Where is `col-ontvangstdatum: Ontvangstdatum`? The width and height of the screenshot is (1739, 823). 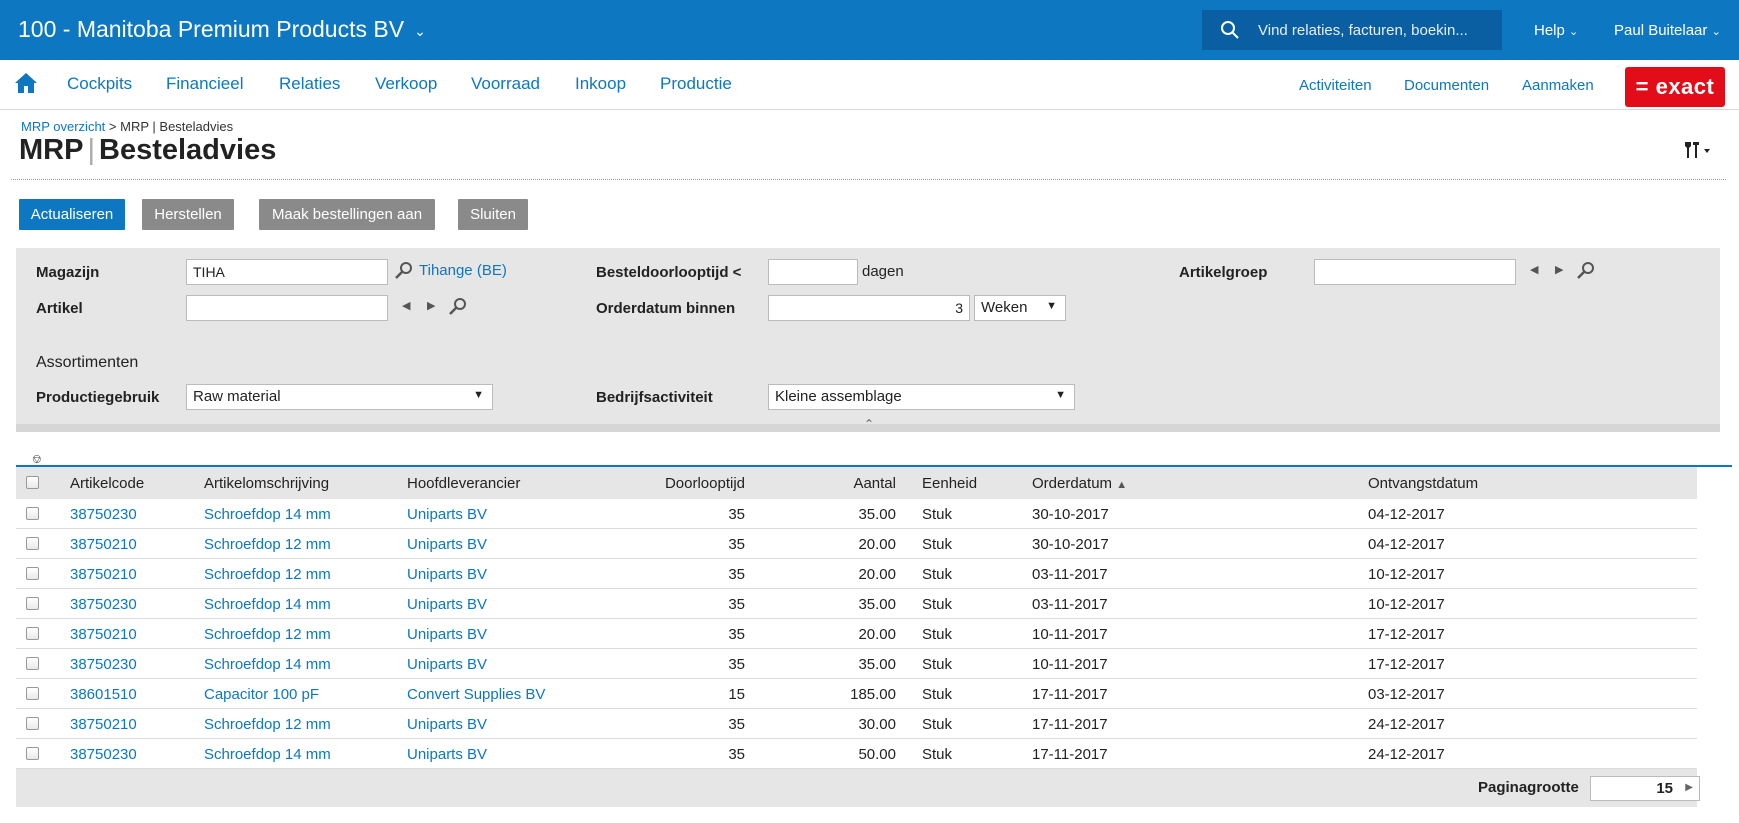
col-ontvangstdatum: Ontvangstdatum is located at coordinates (1423, 483).